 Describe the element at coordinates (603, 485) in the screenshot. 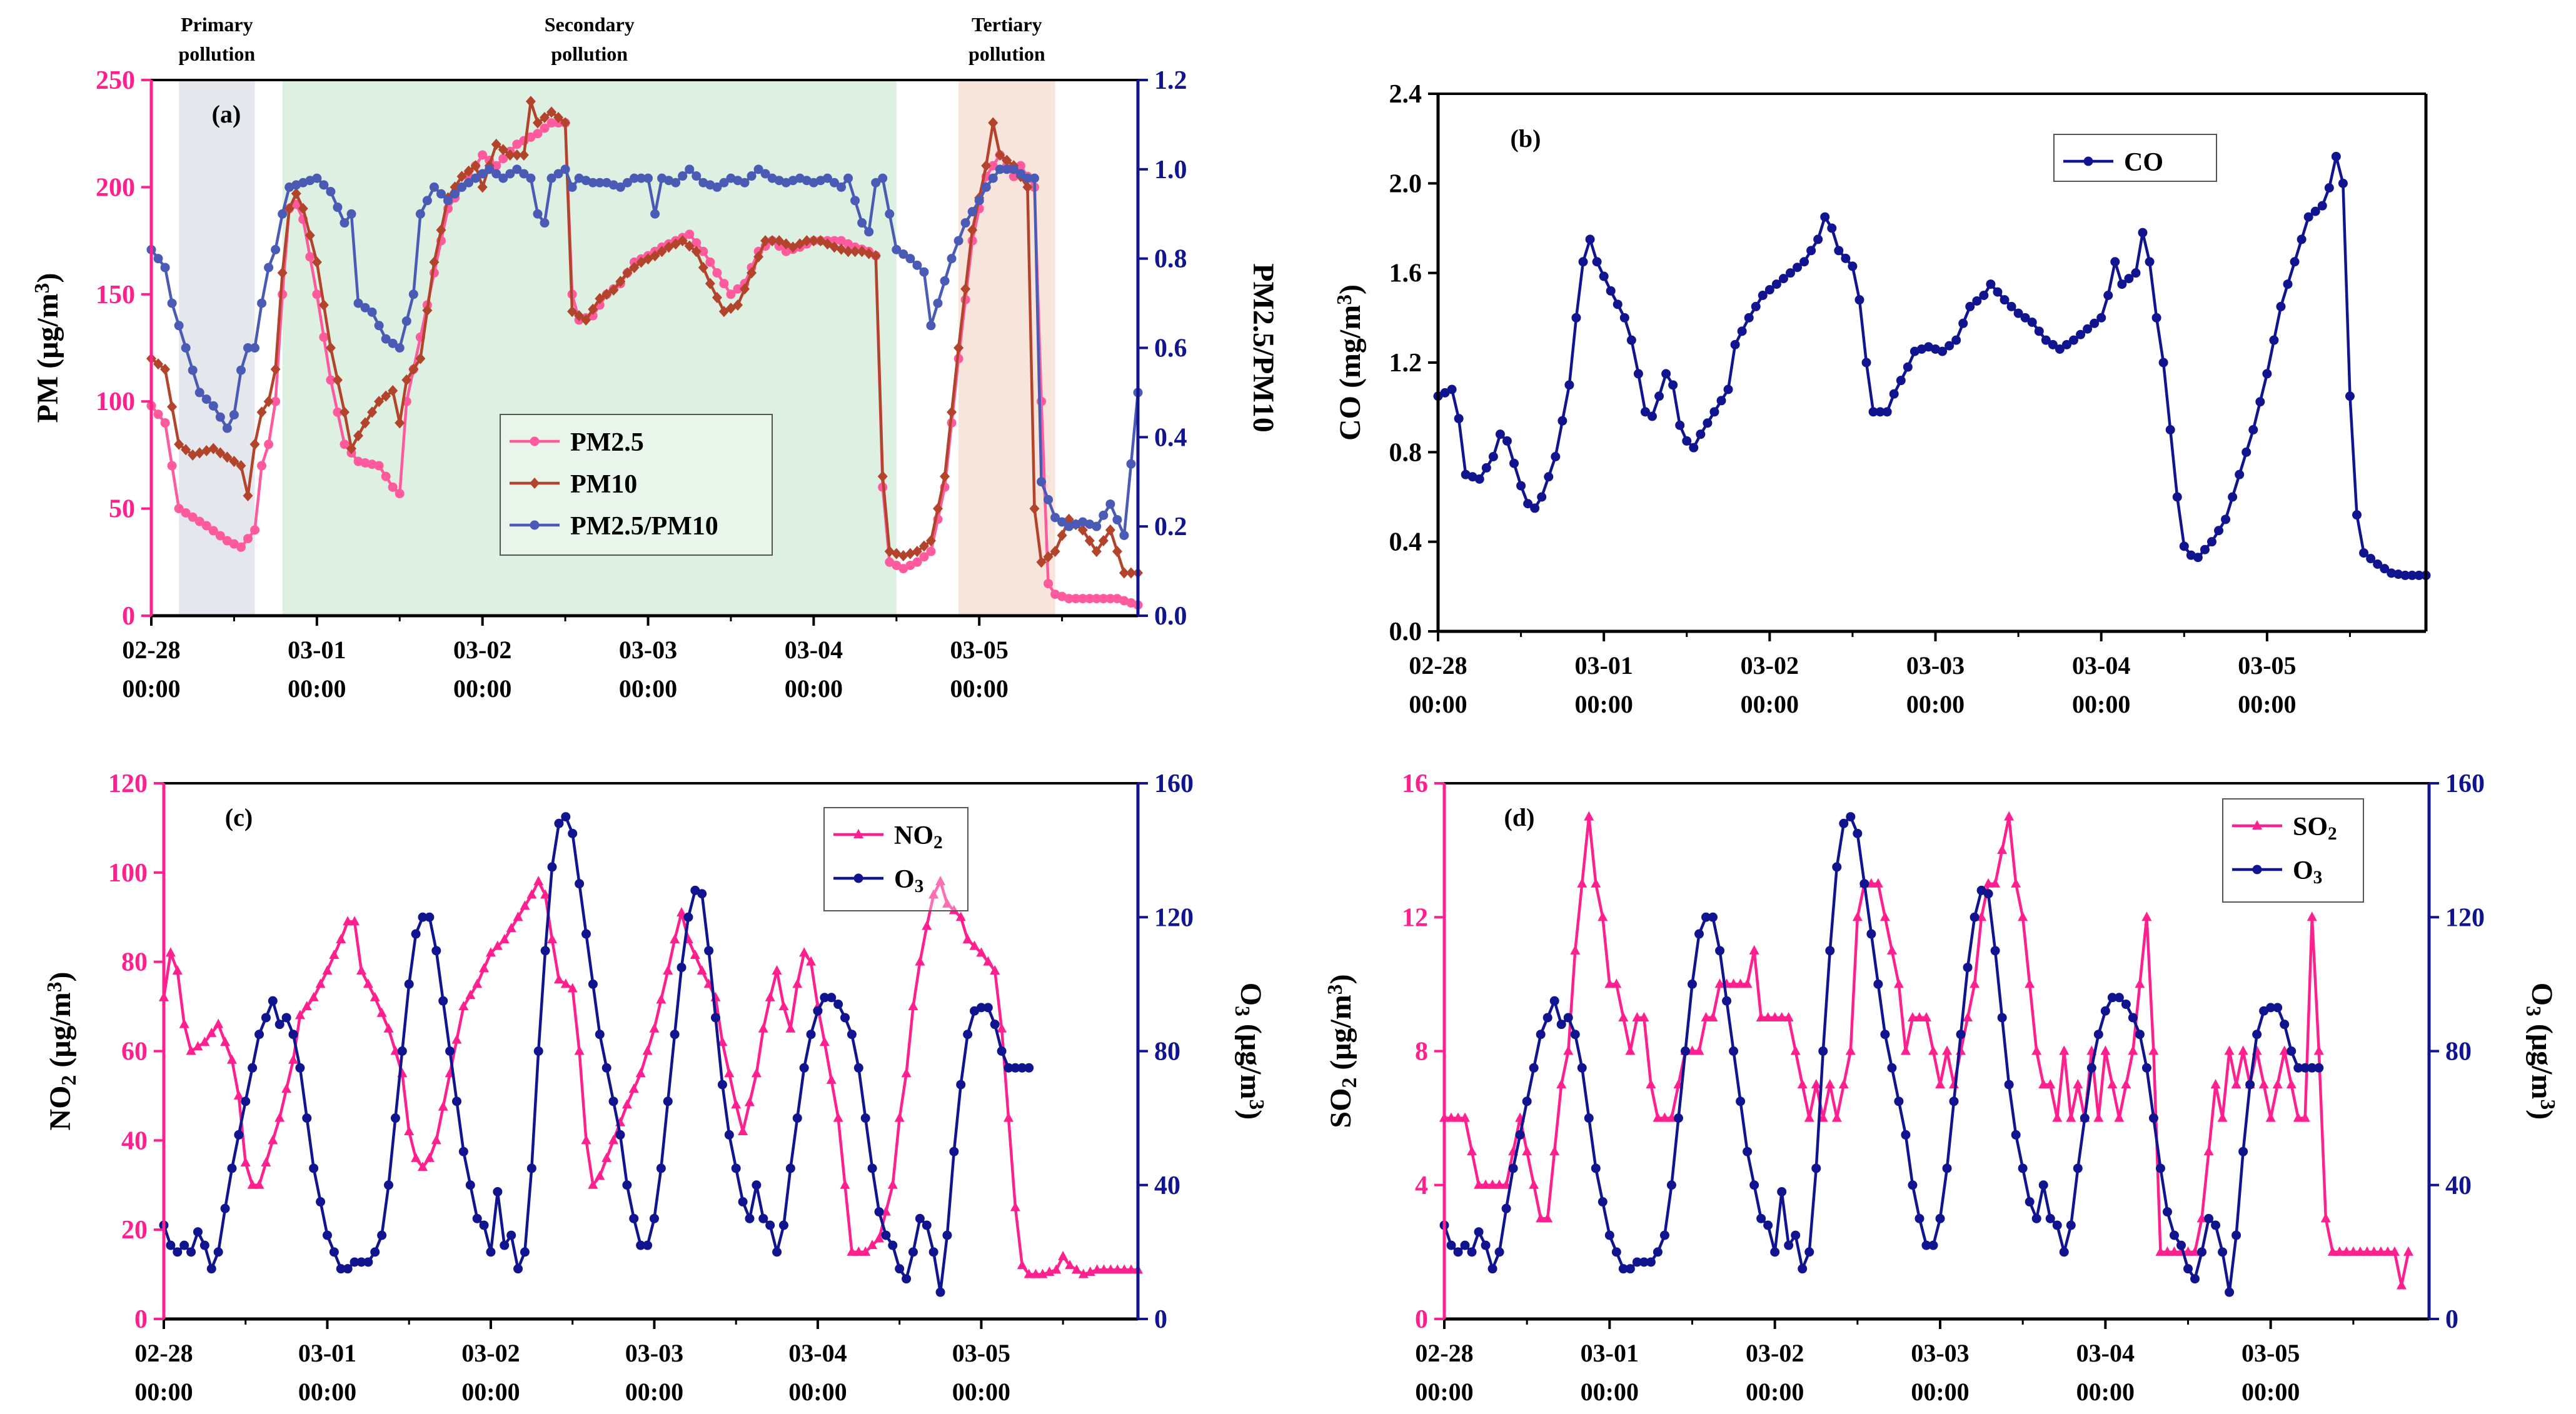

I see `legend-label-a-1: PM10` at that location.